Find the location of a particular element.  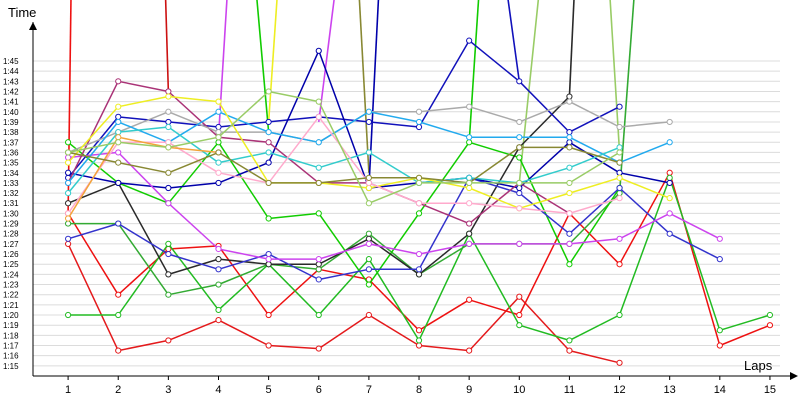

y-tick-label: 1:45 is located at coordinates (11, 61).